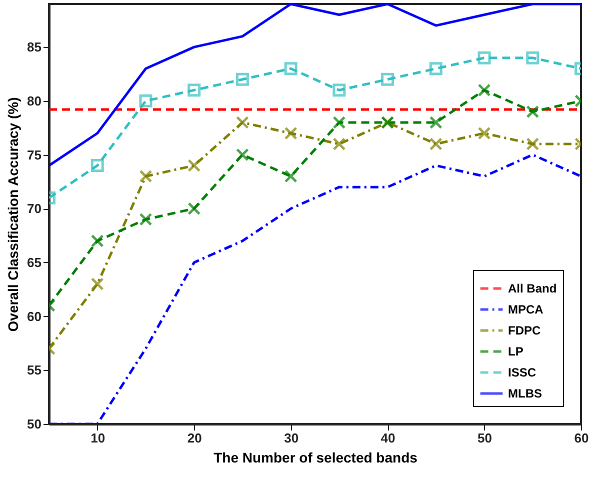 The height and width of the screenshot is (480, 595). Describe the element at coordinates (485, 438) in the screenshot. I see `x-tick-label: 50` at that location.